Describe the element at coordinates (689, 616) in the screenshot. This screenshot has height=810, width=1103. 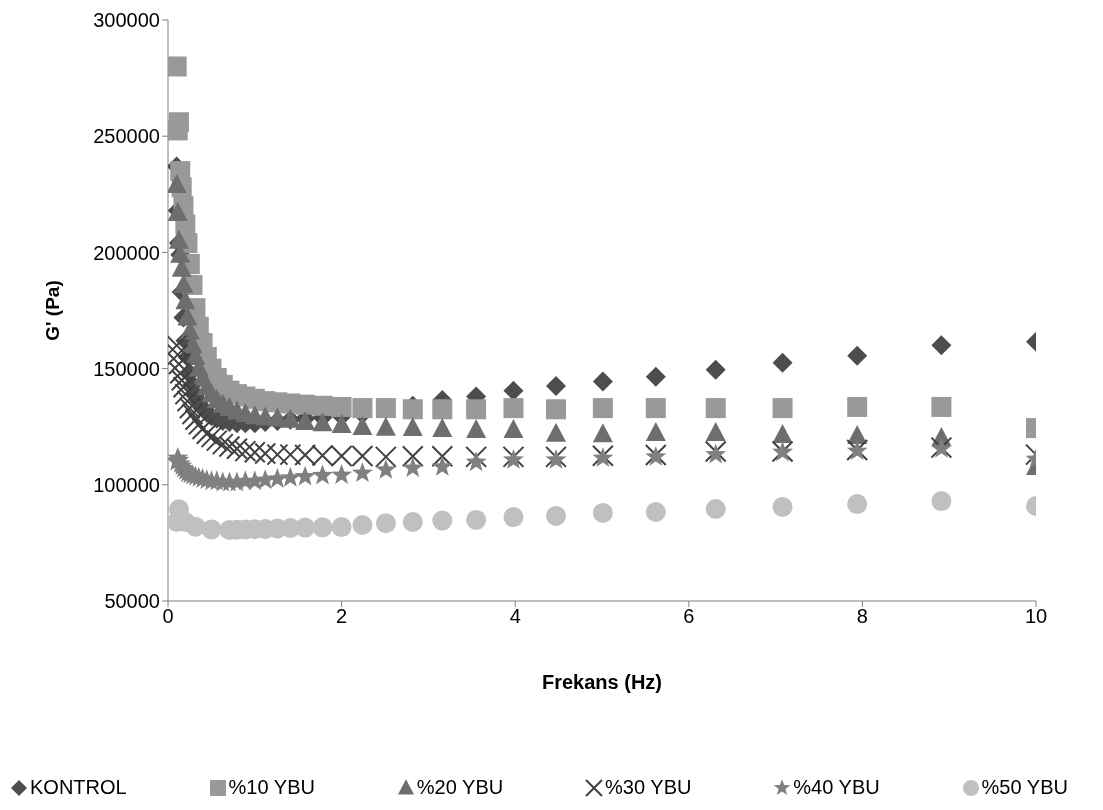
I see `x-tick-label: 6` at that location.